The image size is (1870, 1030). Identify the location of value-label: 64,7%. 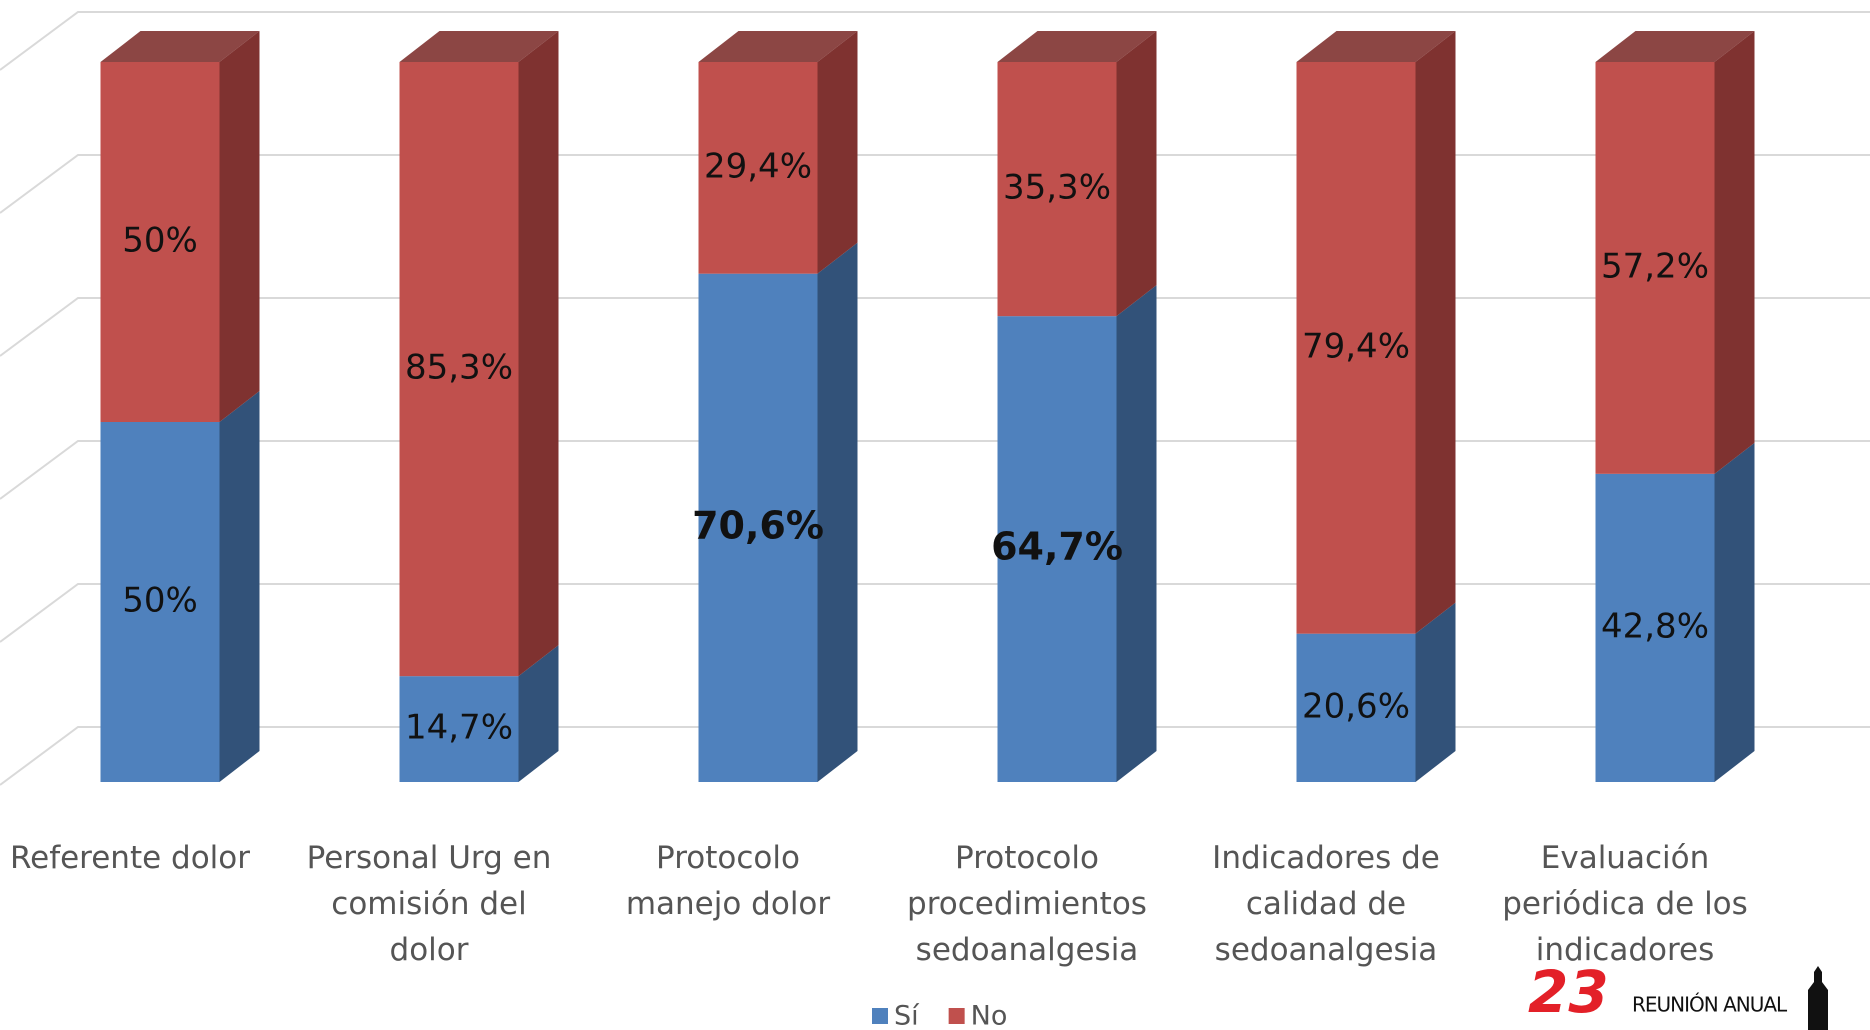
(1057, 547).